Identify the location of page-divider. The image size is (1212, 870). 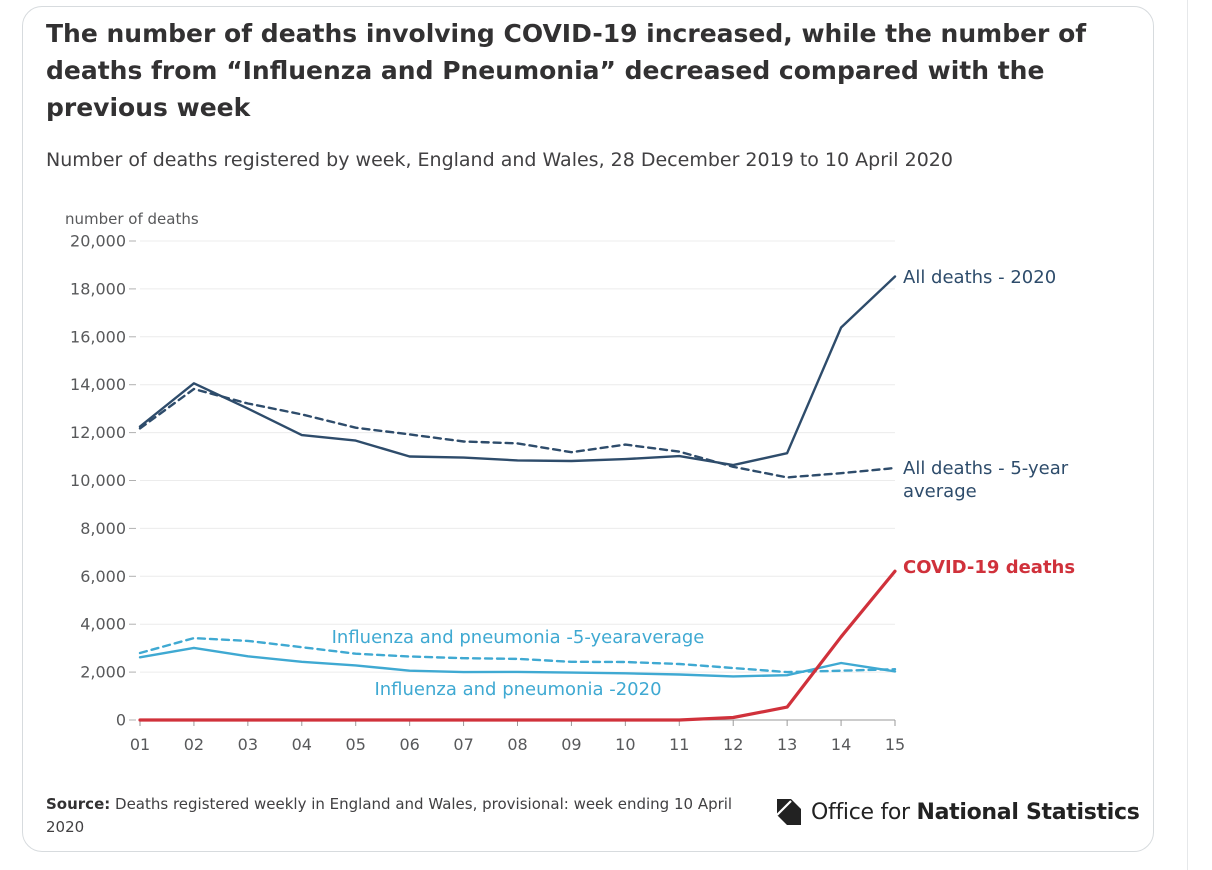
(1187, 435).